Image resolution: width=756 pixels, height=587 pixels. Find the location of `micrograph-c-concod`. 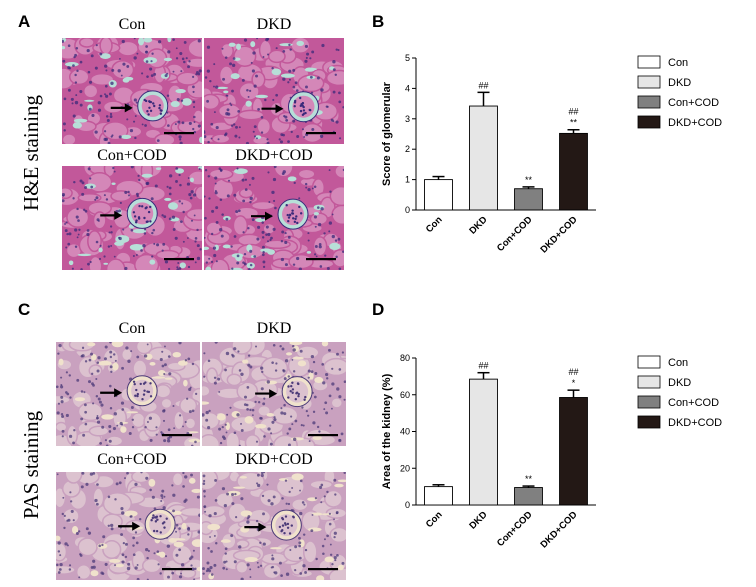

micrograph-c-concod is located at coordinates (128, 526).